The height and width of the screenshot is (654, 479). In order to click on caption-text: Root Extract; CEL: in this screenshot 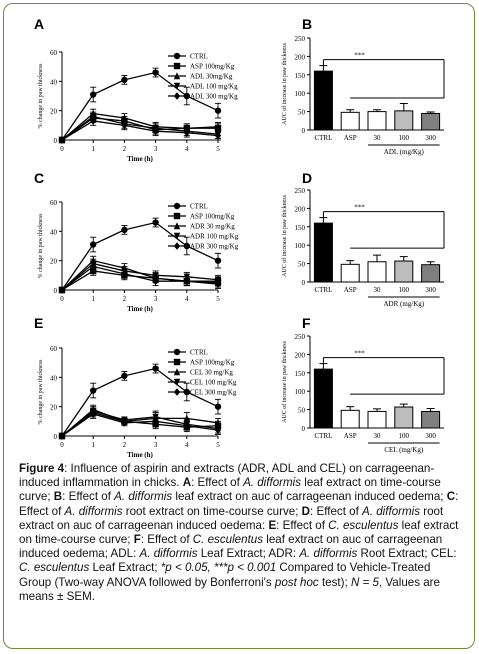, I will do `click(407, 554)`.